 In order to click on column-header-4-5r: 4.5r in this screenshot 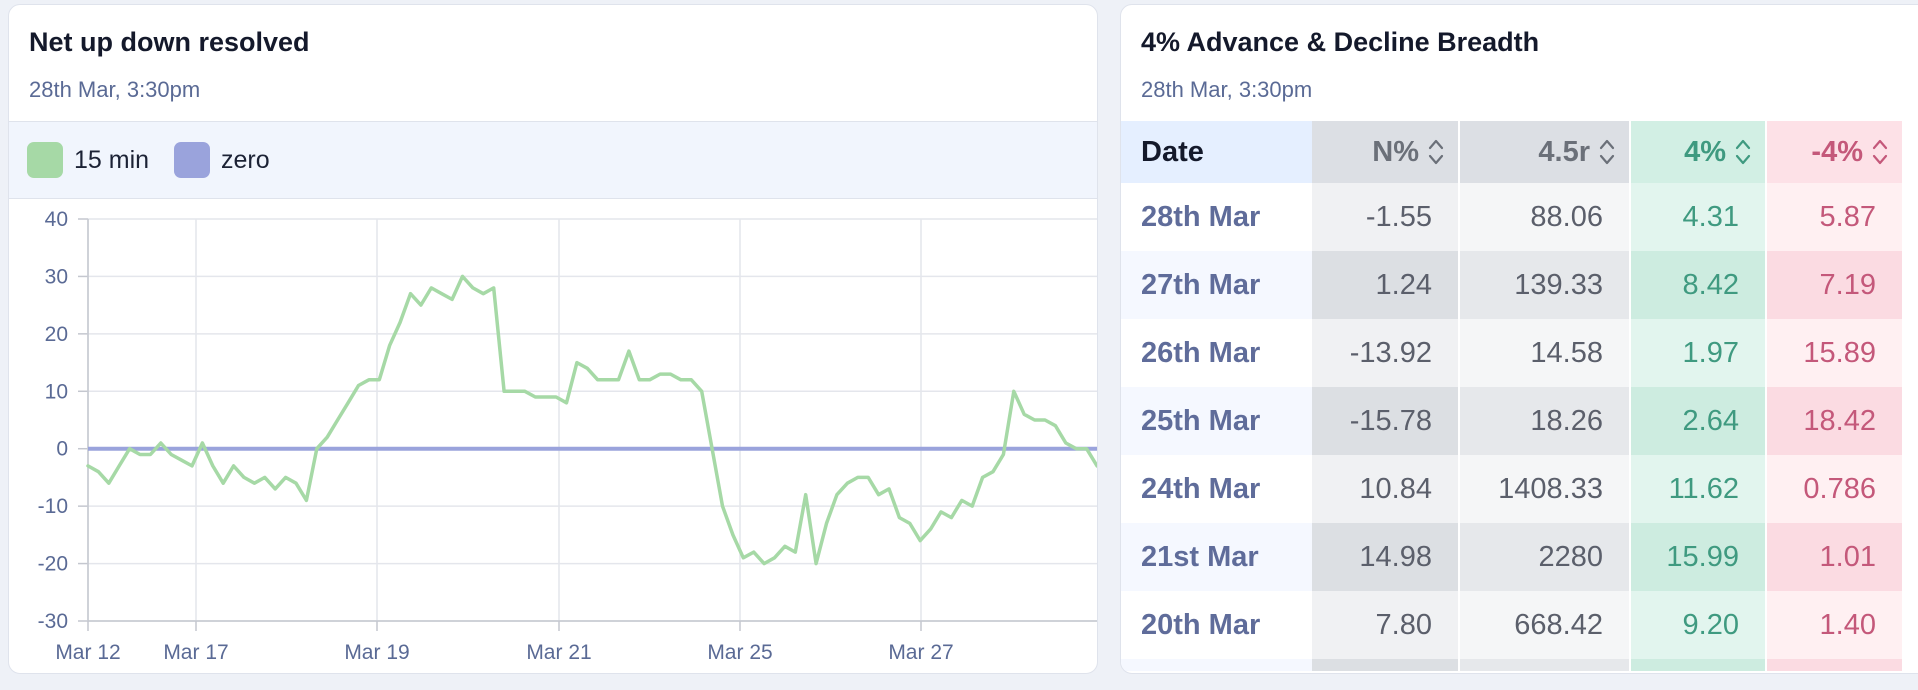, I will do `click(1545, 152)`.